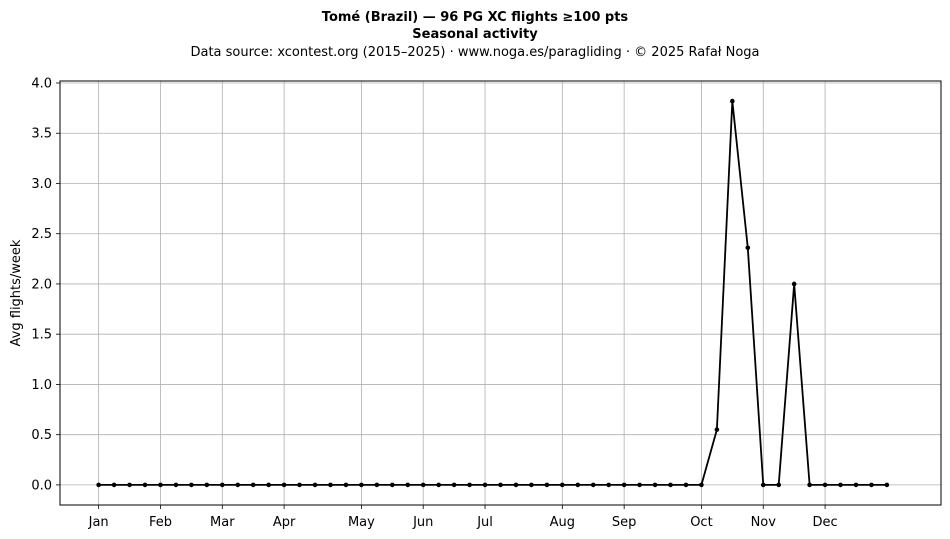 The width and height of the screenshot is (950, 539). Describe the element at coordinates (825, 522) in the screenshot. I see `x-tick-label: Dec` at that location.